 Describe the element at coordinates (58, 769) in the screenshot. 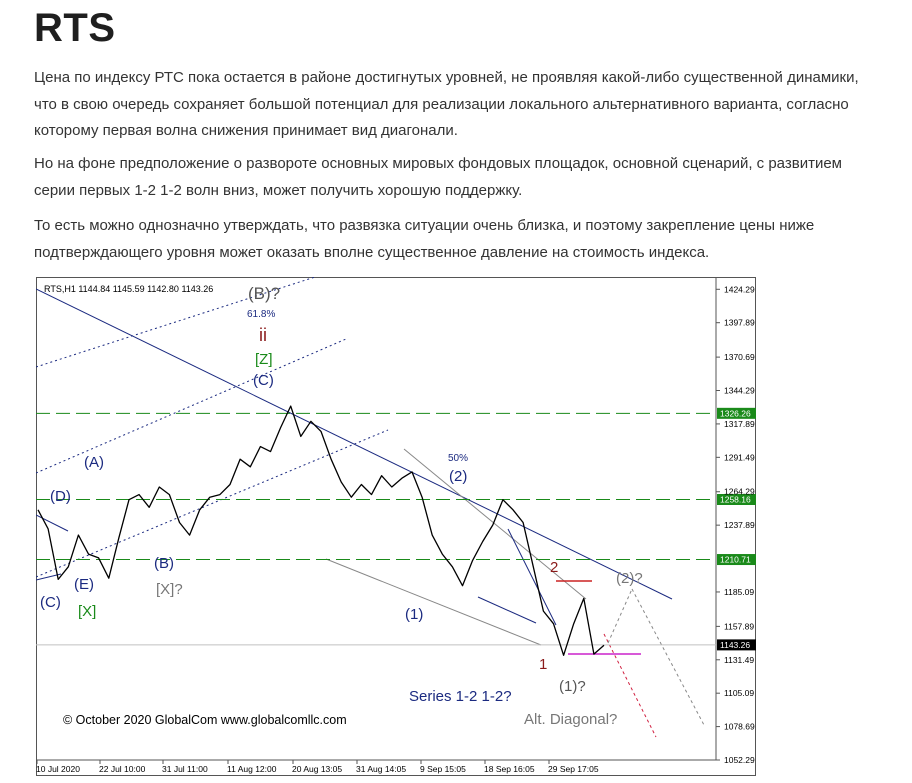

I see `x-tick-label: 10 Jul 2020` at that location.